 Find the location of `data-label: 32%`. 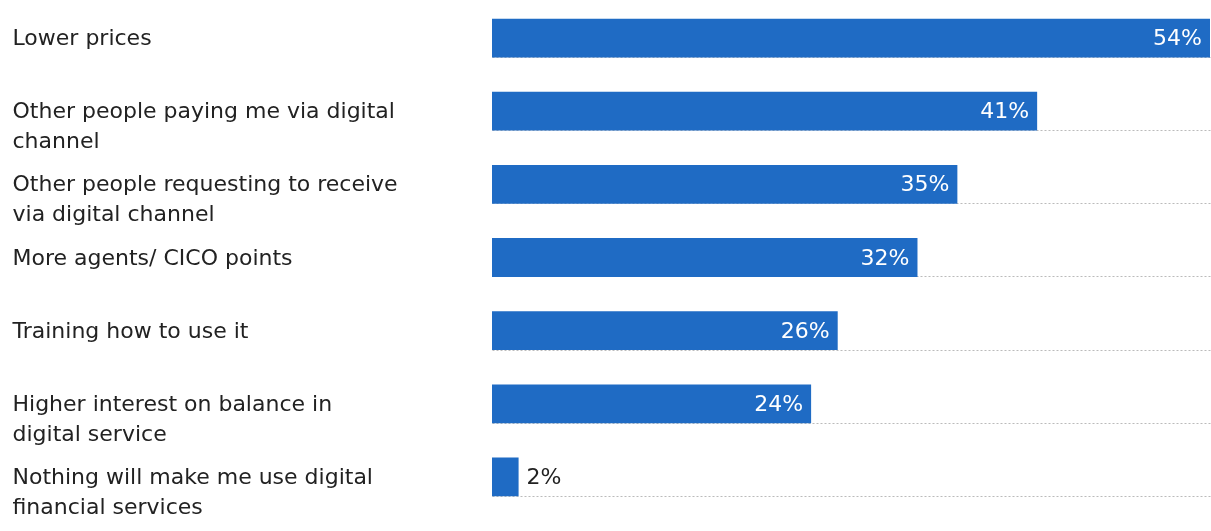

data-label: 32% is located at coordinates (885, 257).